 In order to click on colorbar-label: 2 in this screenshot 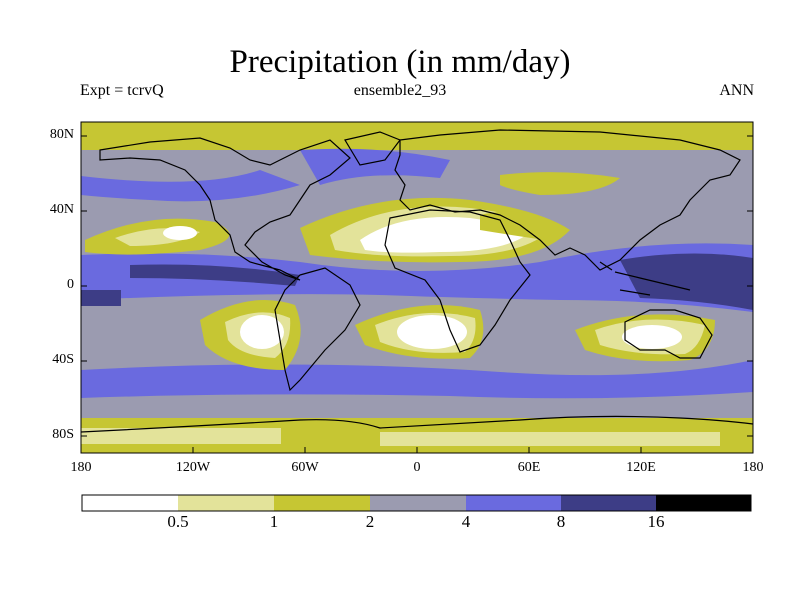, I will do `click(370, 521)`.